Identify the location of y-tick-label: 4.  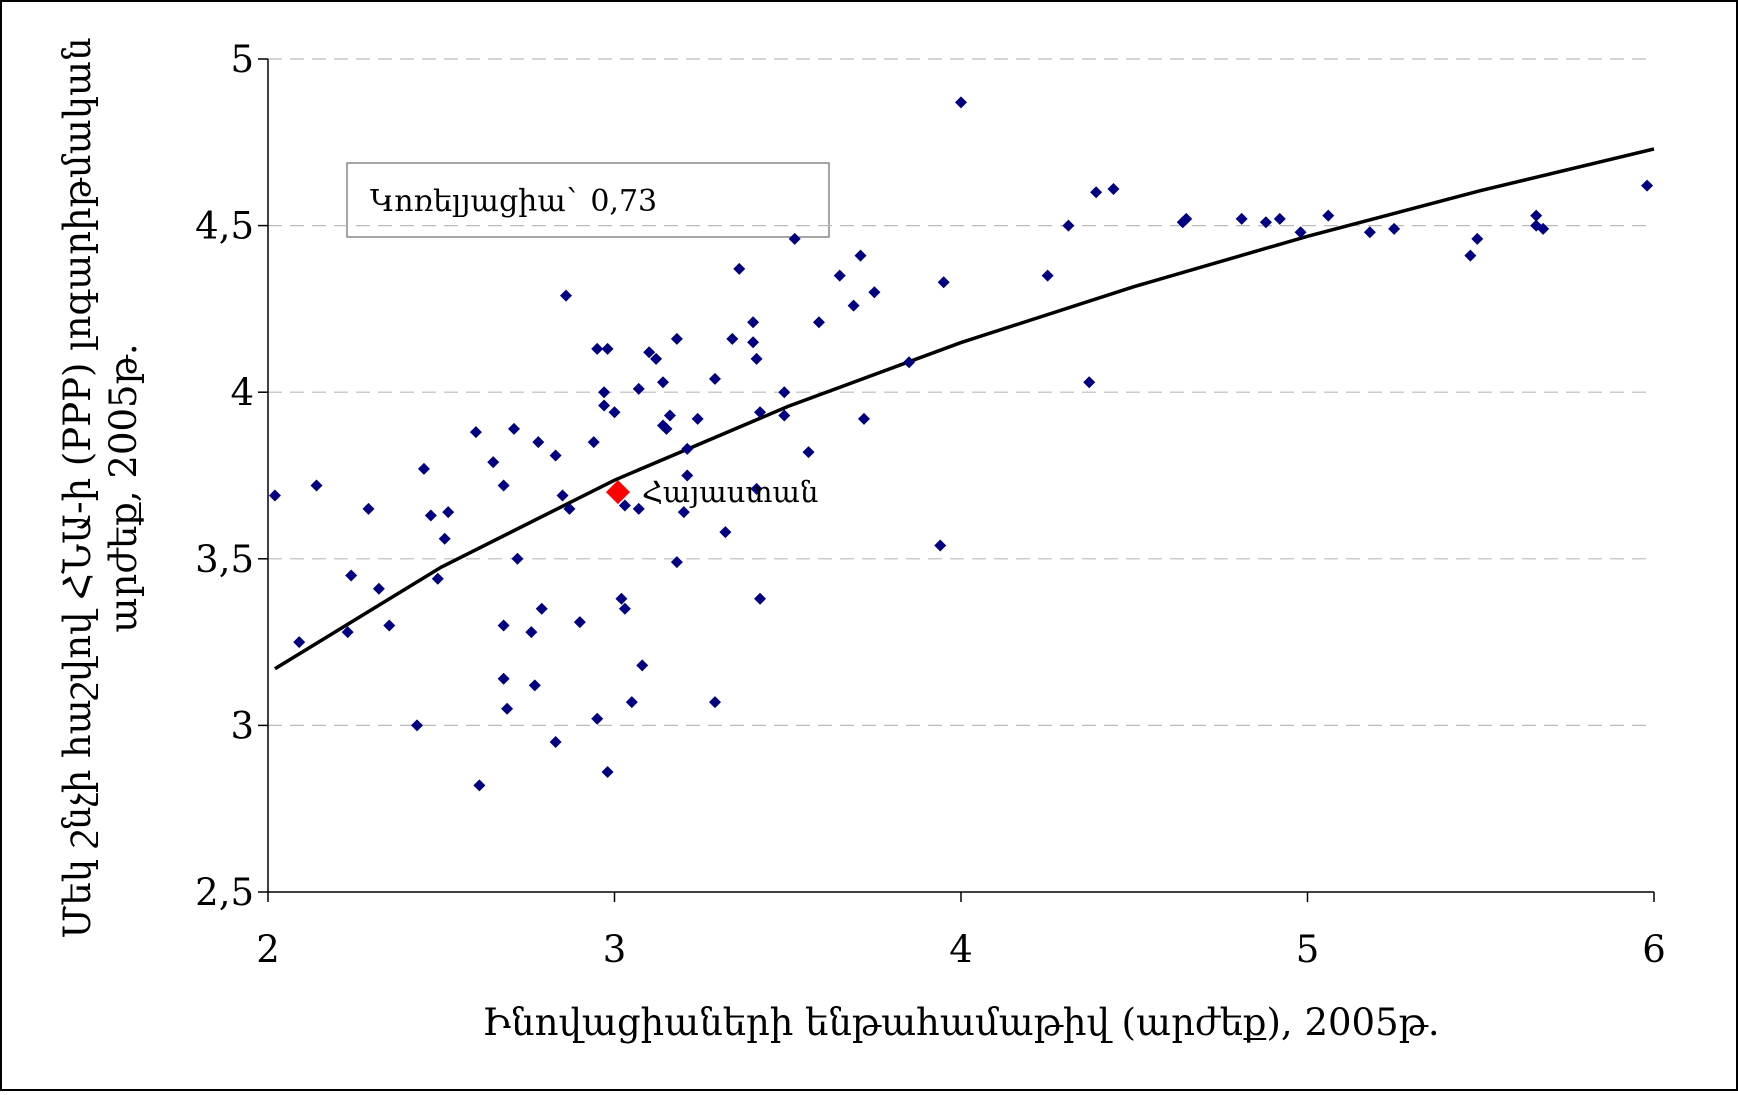
(242, 392).